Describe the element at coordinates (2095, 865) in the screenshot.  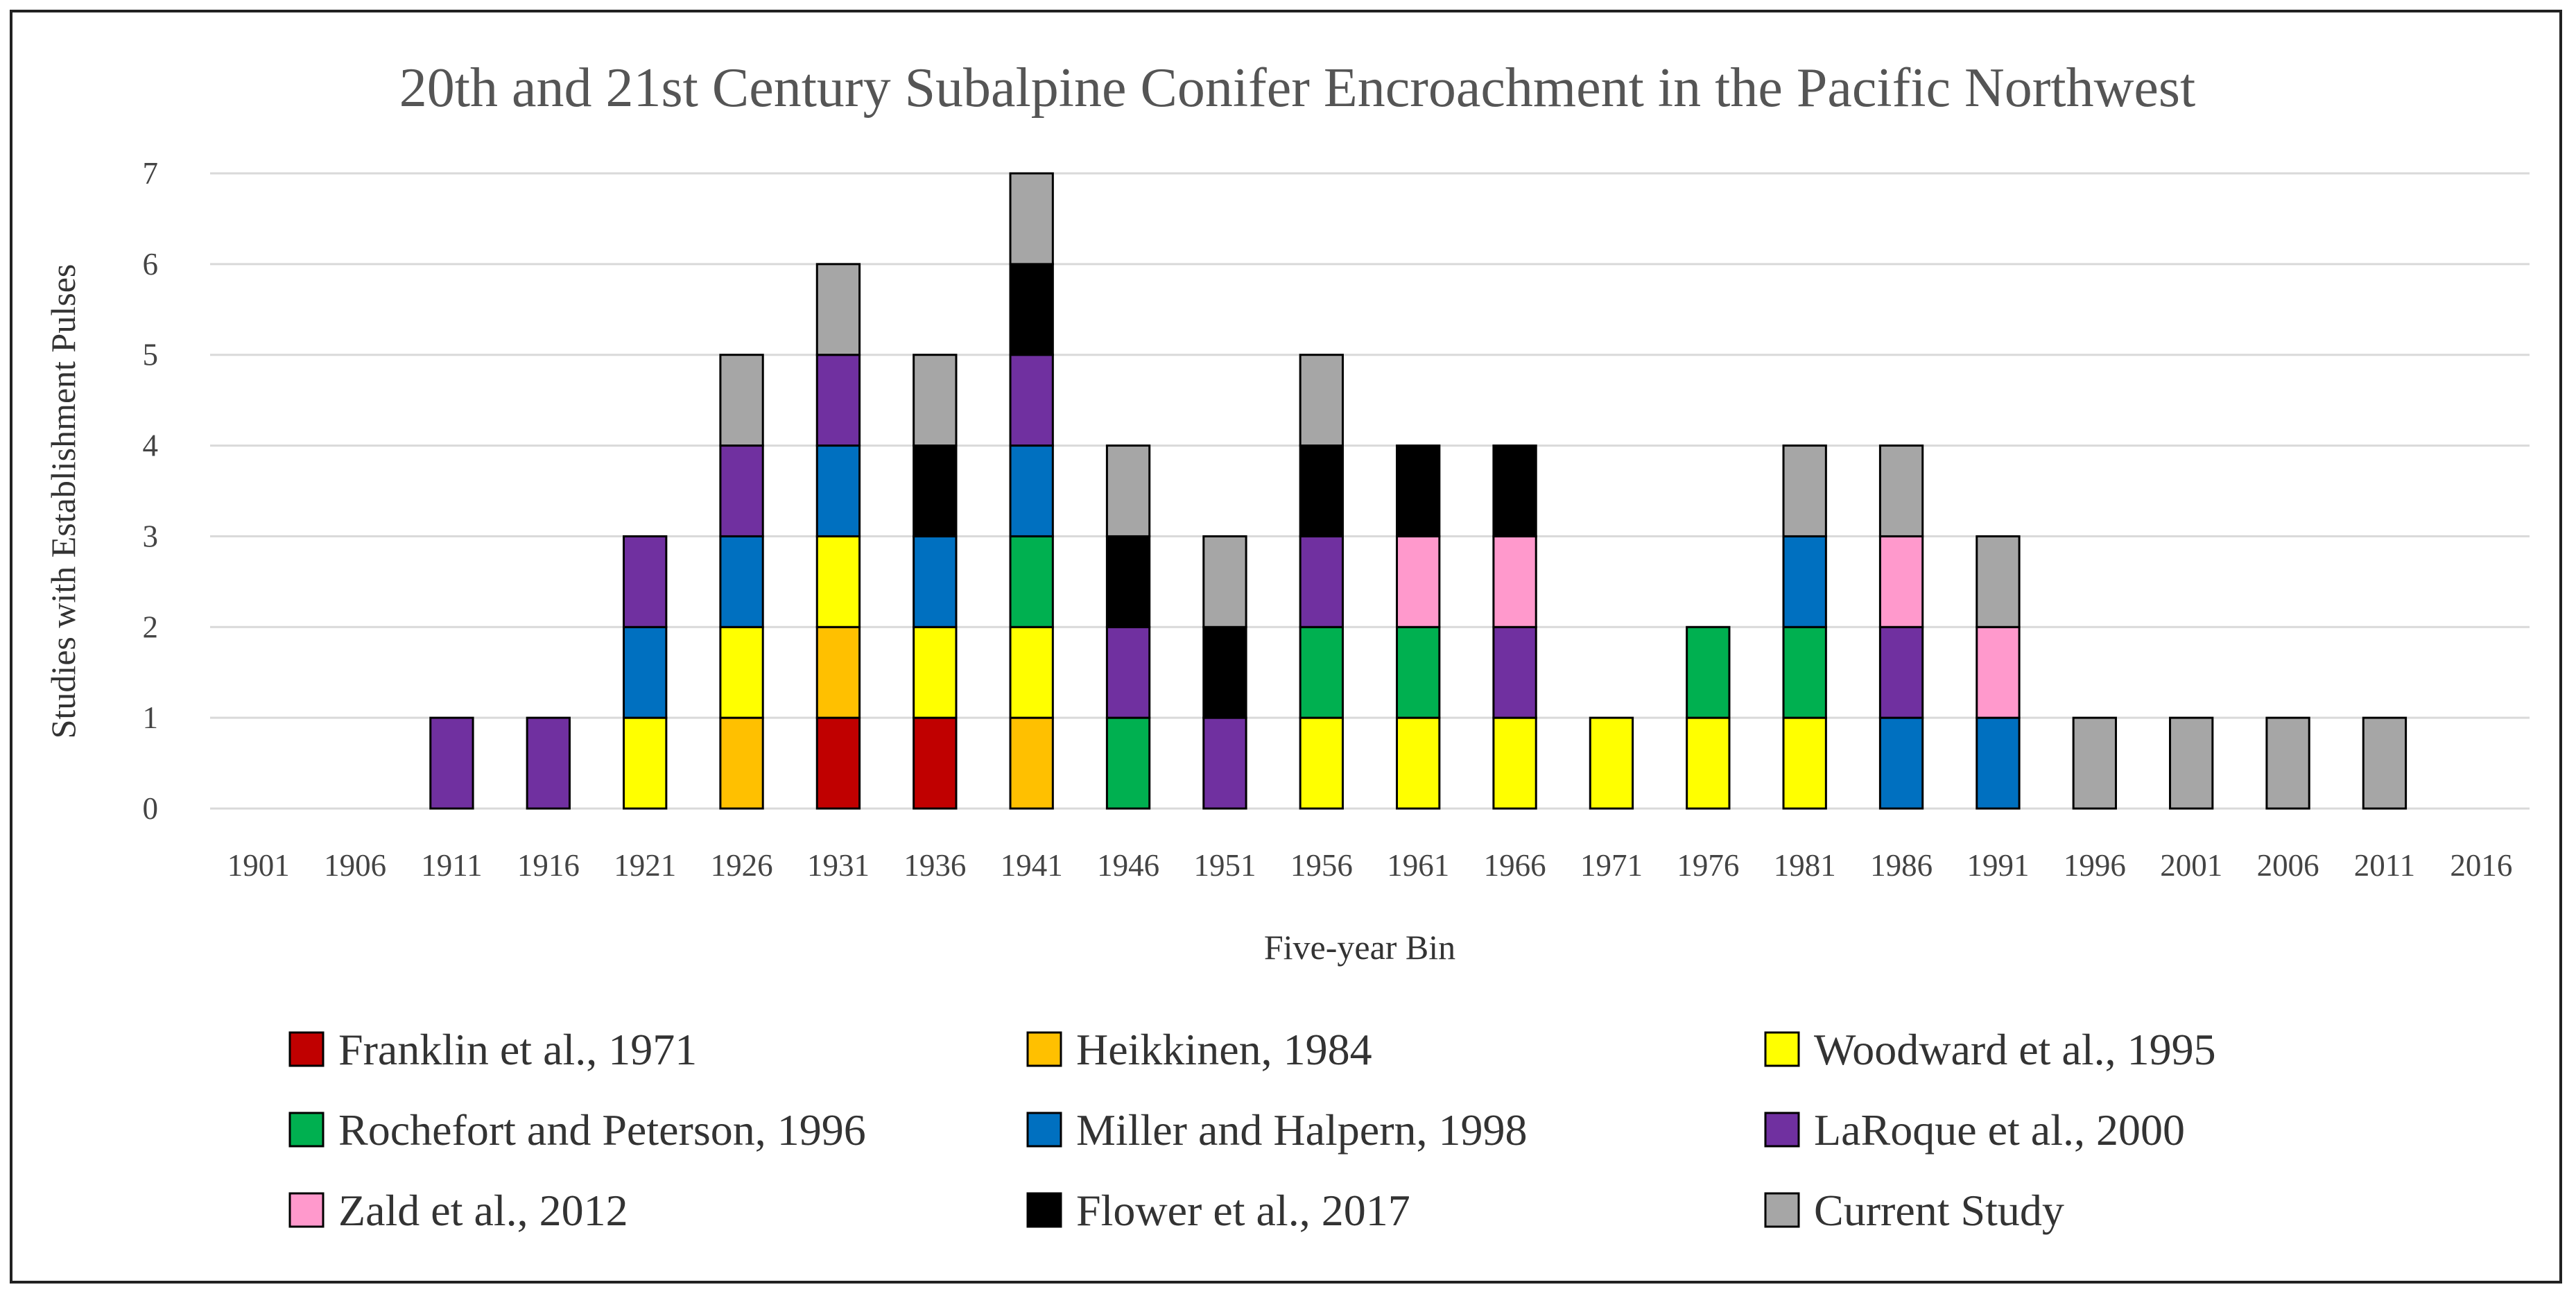
I see `x-tick-label: 1996` at that location.